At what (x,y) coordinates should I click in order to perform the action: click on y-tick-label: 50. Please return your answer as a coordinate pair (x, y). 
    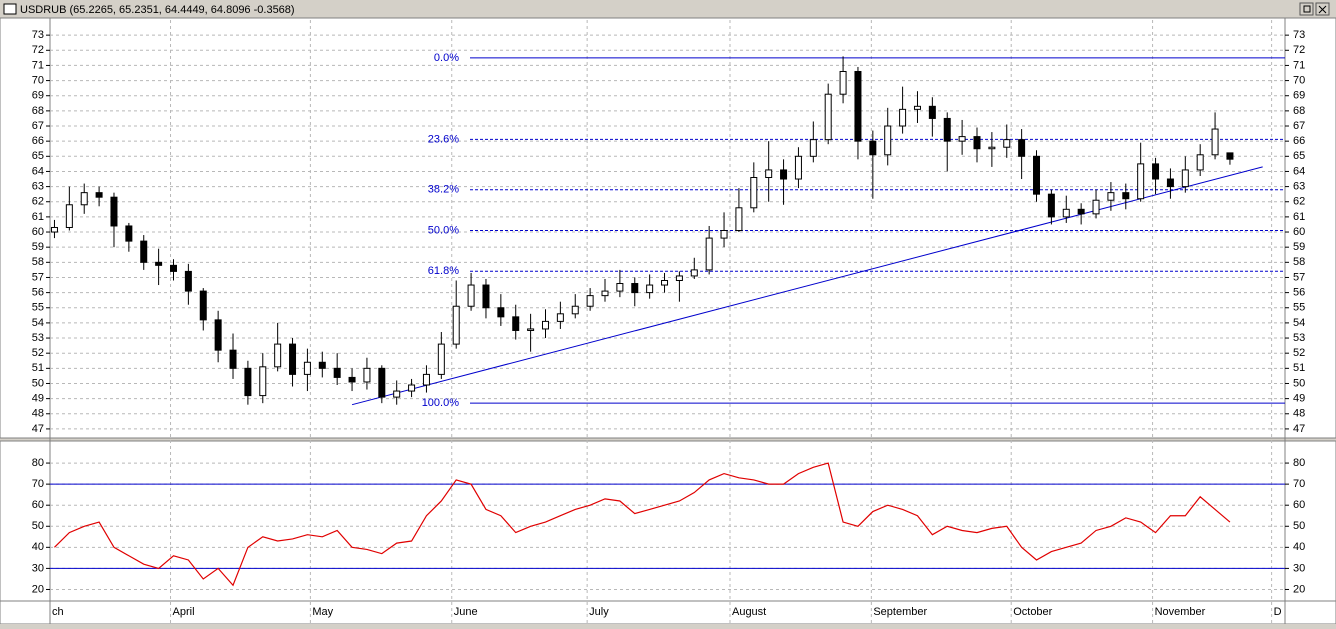
    Looking at the image, I should click on (38, 383).